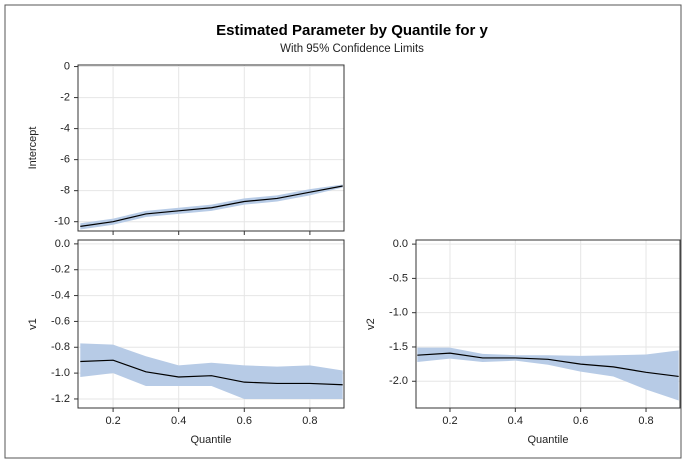 This screenshot has height=463, width=686. I want to click on y-tick-label: -1.5, so click(398, 347).